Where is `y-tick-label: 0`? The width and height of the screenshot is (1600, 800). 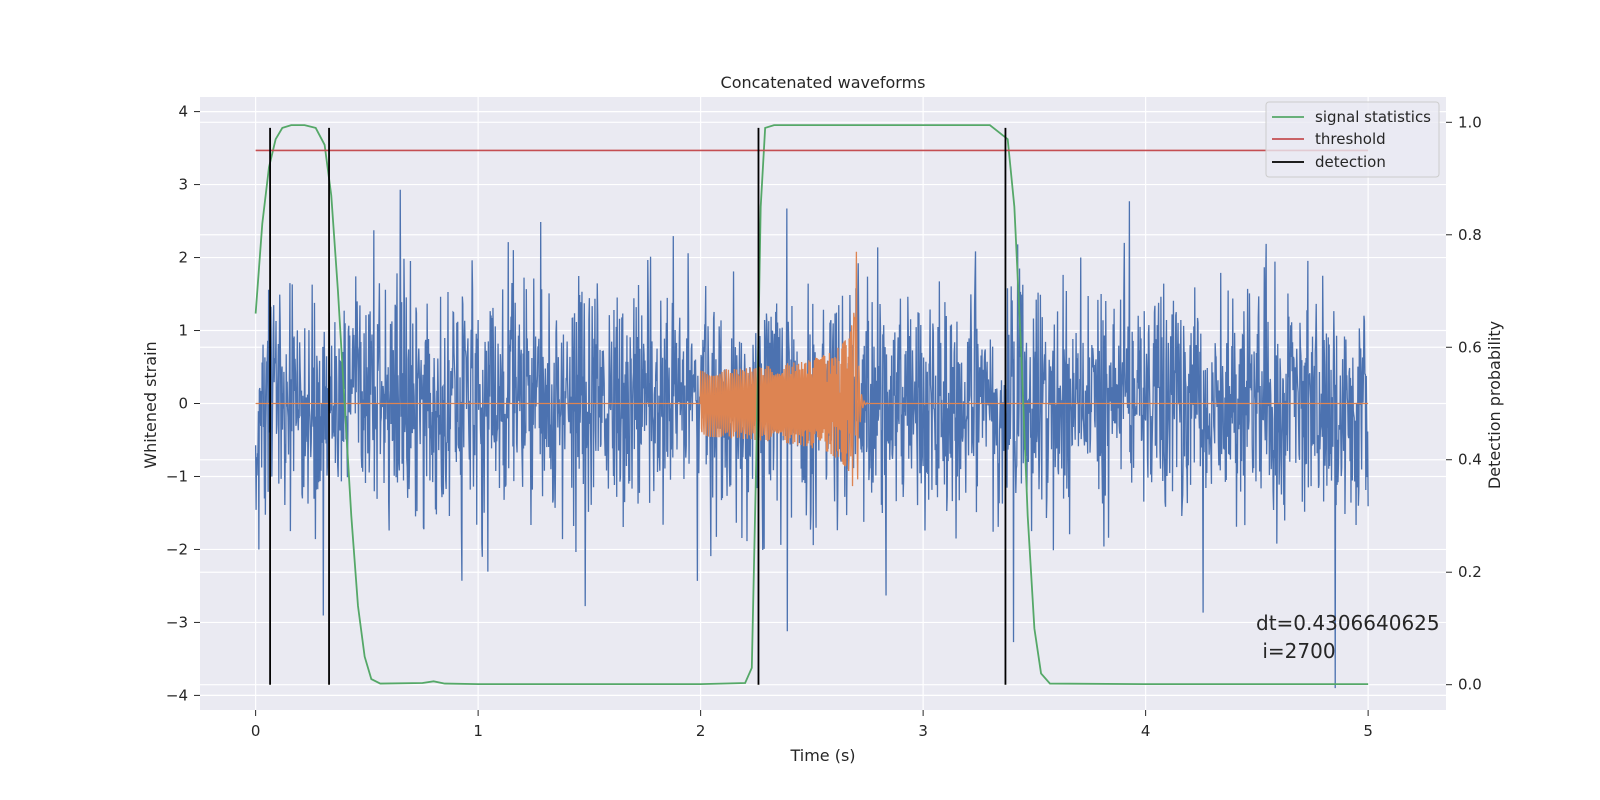 y-tick-label: 0 is located at coordinates (183, 404).